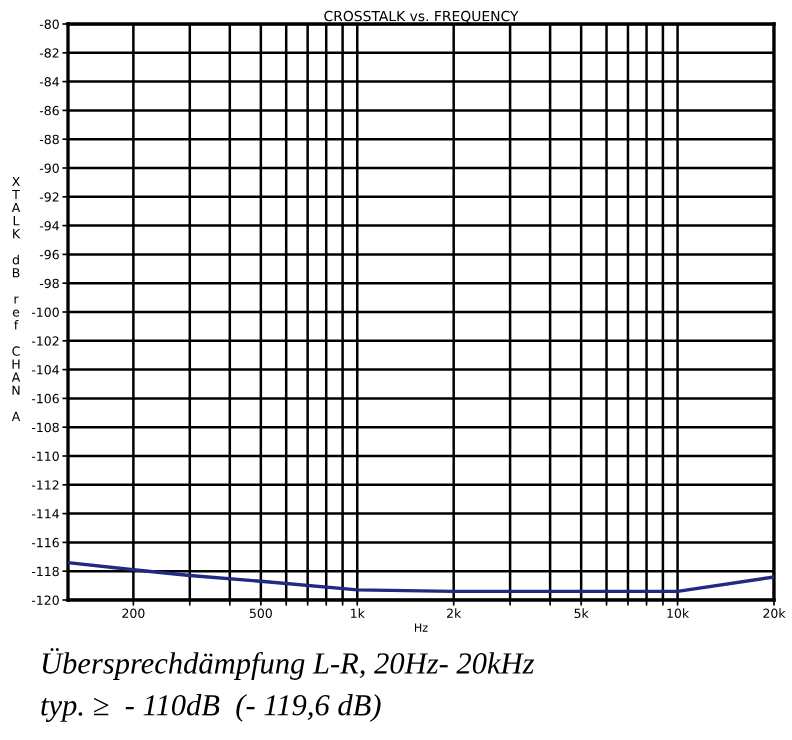 The height and width of the screenshot is (740, 792). I want to click on text: typ. ≥ - 110dB (- 119,6 dB), so click(211, 708).